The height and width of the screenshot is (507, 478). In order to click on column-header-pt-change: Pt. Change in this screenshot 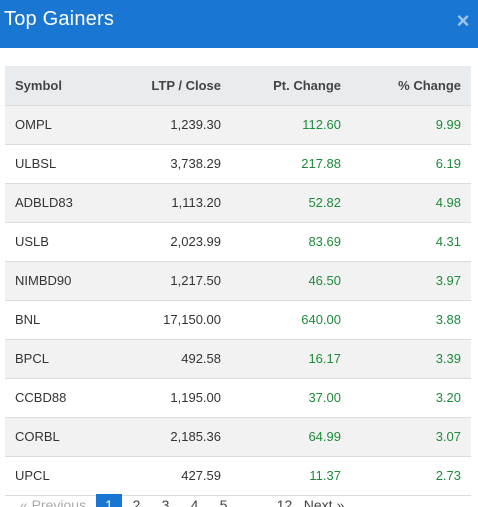, I will do `click(291, 86)`.